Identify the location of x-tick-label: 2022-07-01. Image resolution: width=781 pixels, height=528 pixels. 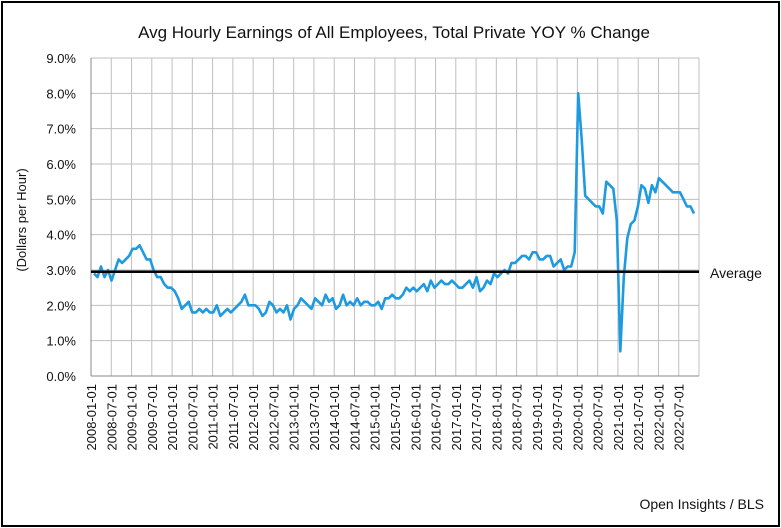
(679, 417).